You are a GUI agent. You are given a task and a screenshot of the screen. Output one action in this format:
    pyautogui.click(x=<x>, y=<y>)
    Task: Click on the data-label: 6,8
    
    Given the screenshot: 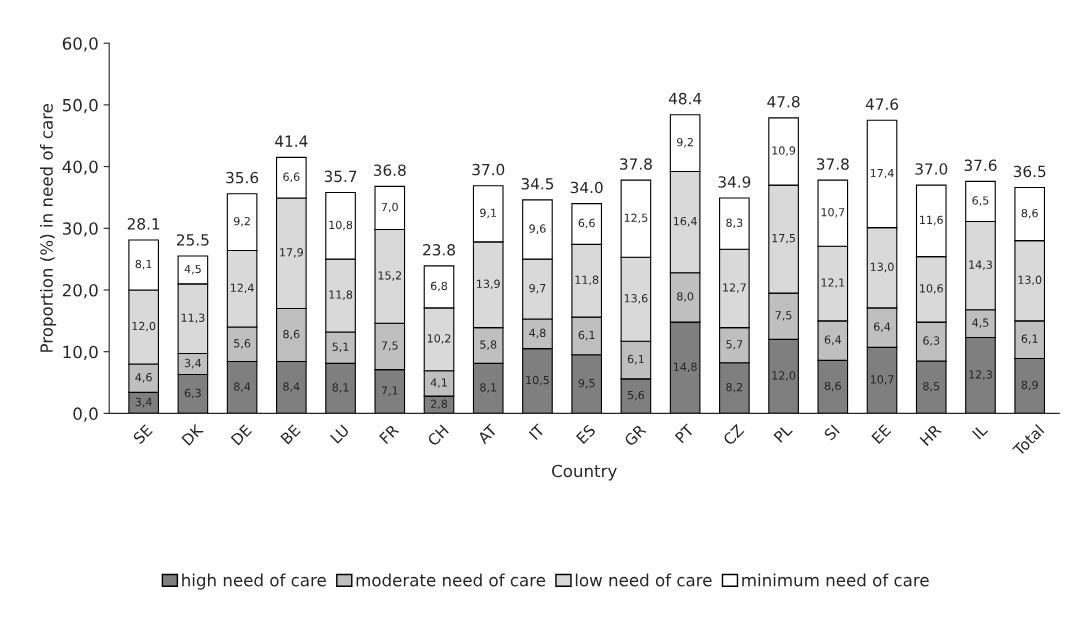 What is the action you would take?
    pyautogui.click(x=439, y=286)
    